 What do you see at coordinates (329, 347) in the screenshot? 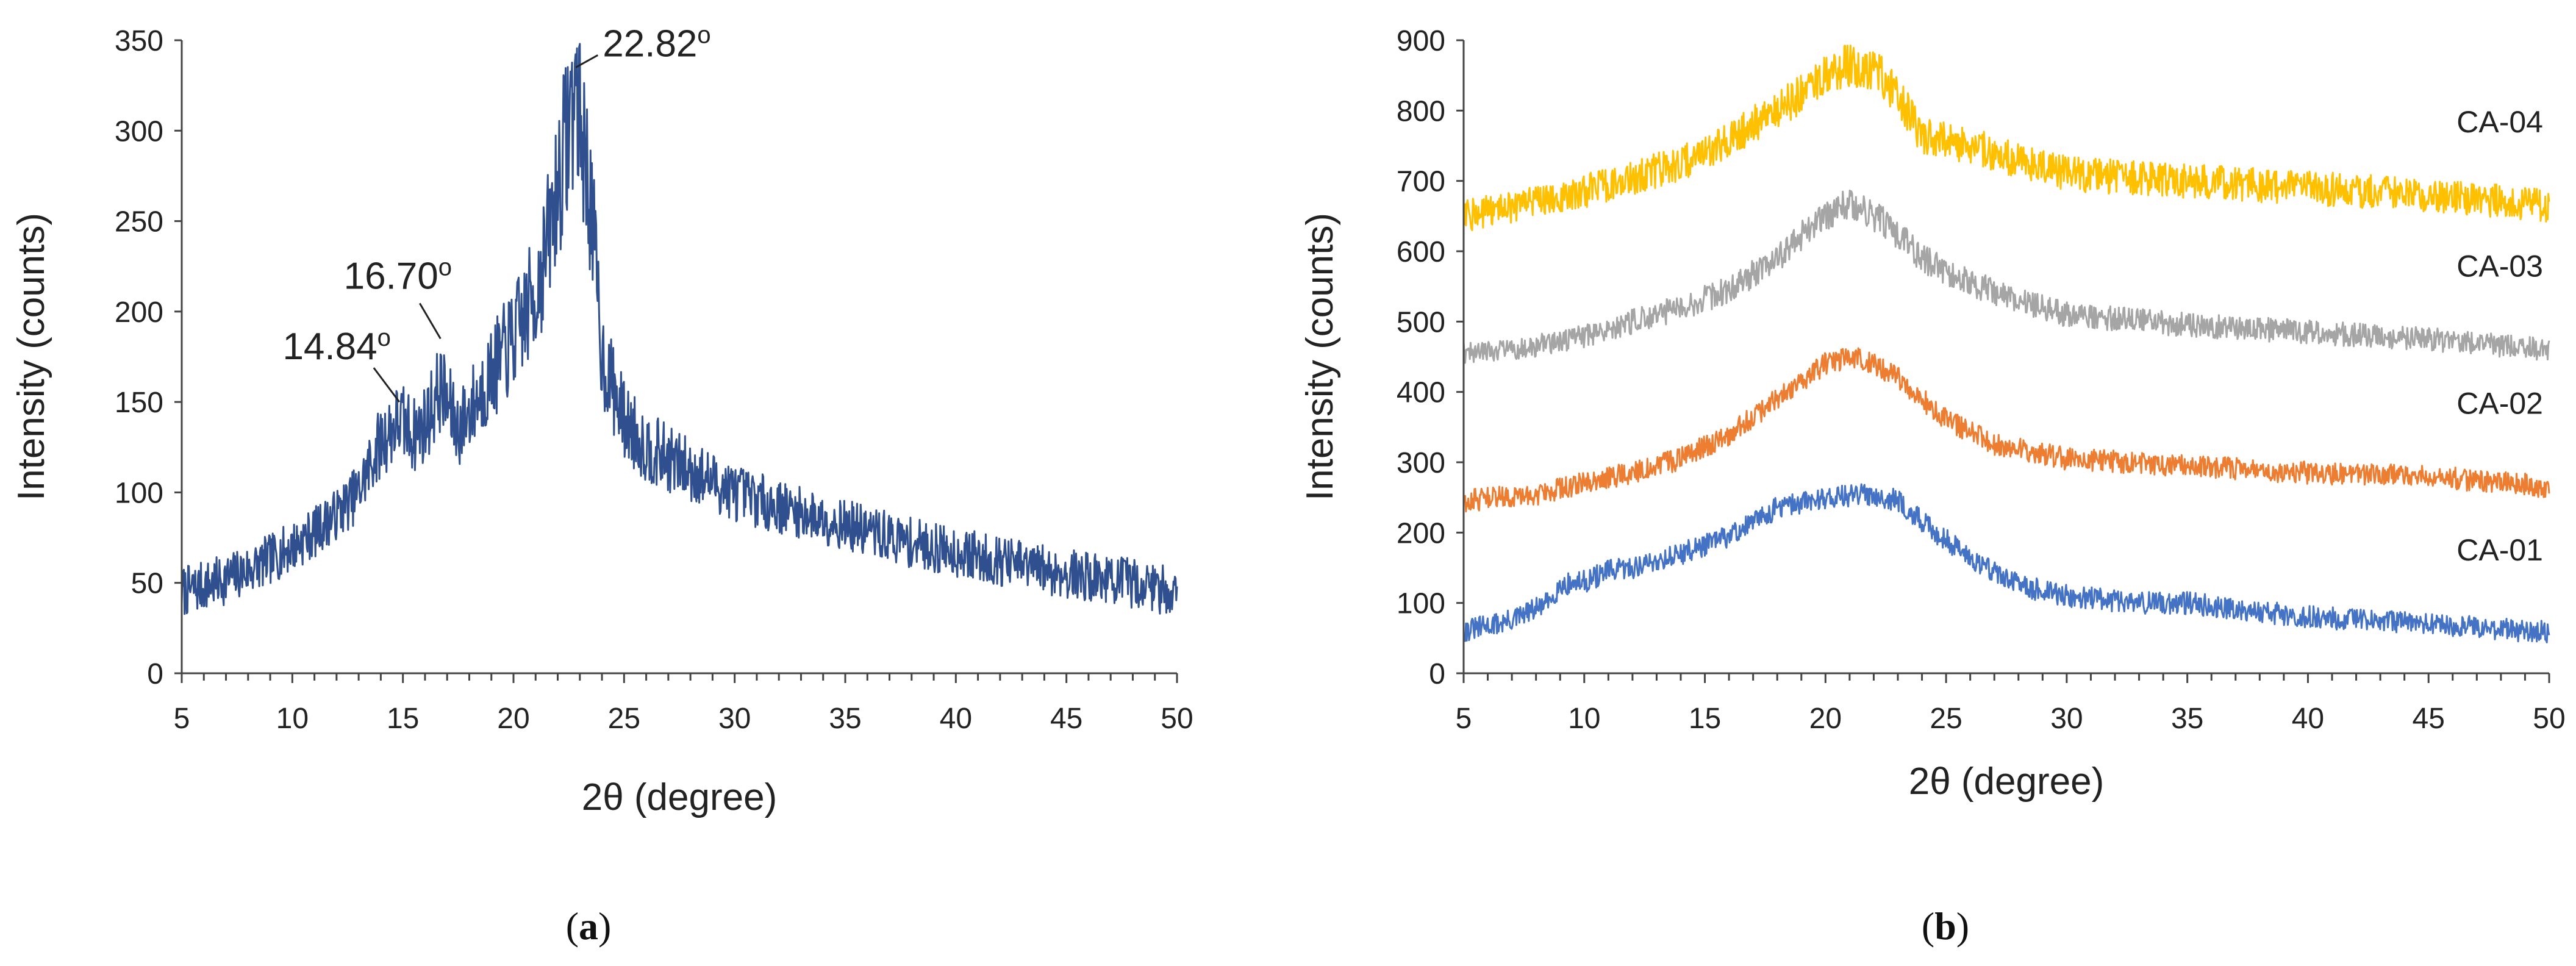
I see `peak-annotation-value: 14.84` at bounding box center [329, 347].